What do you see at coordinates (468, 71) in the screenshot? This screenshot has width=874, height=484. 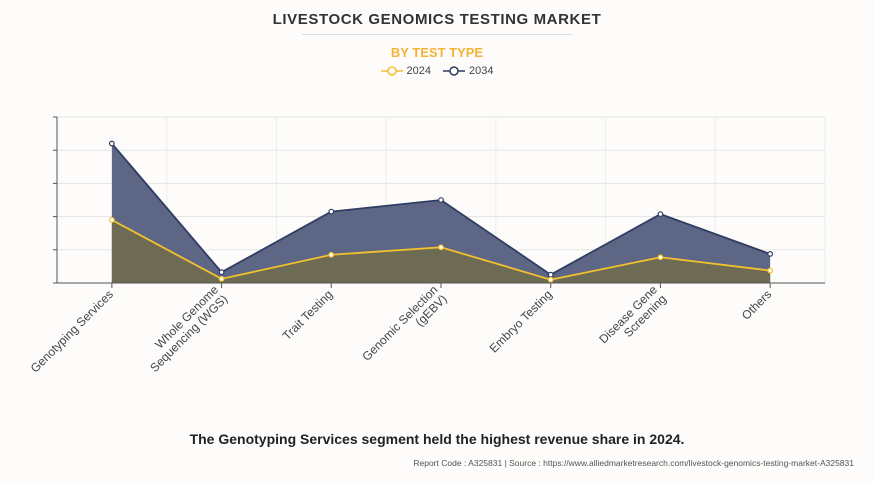 I see `legend-item-2034: 2034` at bounding box center [468, 71].